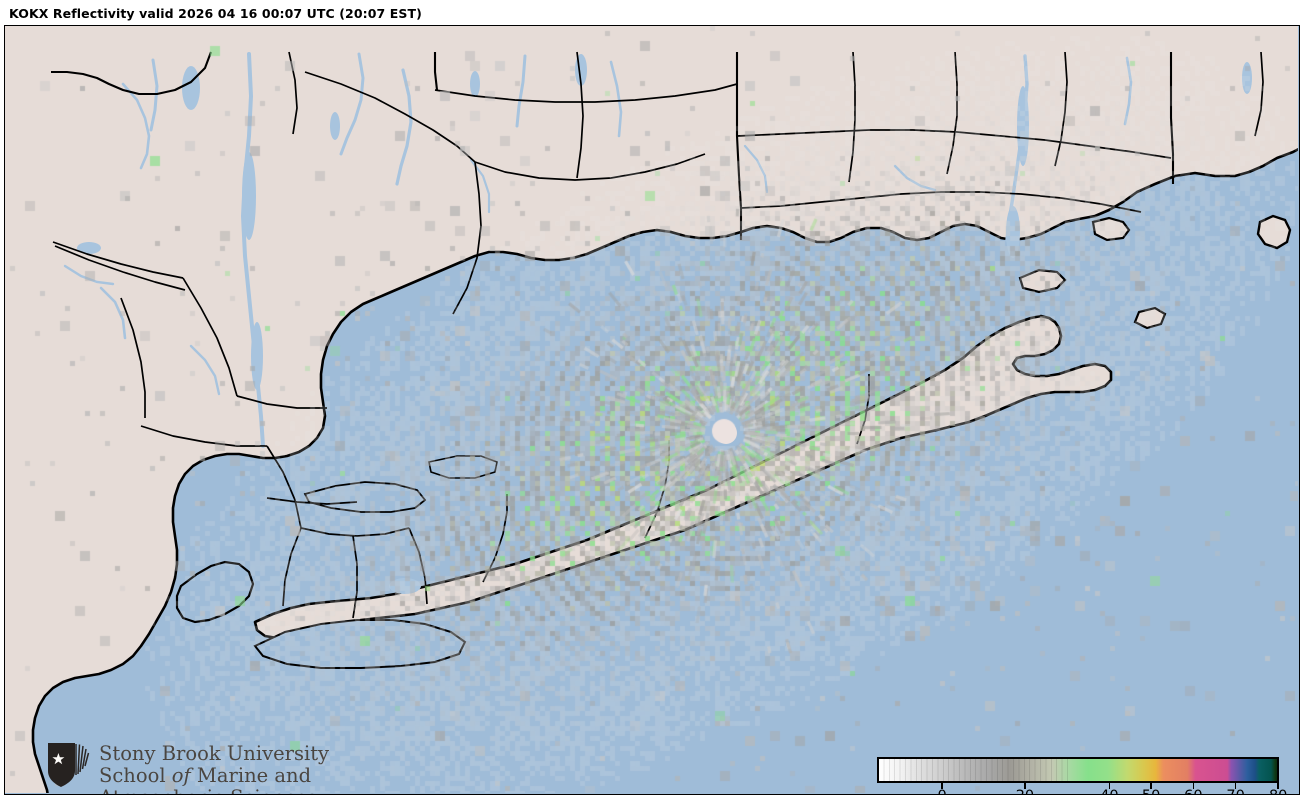 This screenshot has width=1316, height=811. Describe the element at coordinates (135, 775) in the screenshot. I see `logo-line-2-a: School` at that location.